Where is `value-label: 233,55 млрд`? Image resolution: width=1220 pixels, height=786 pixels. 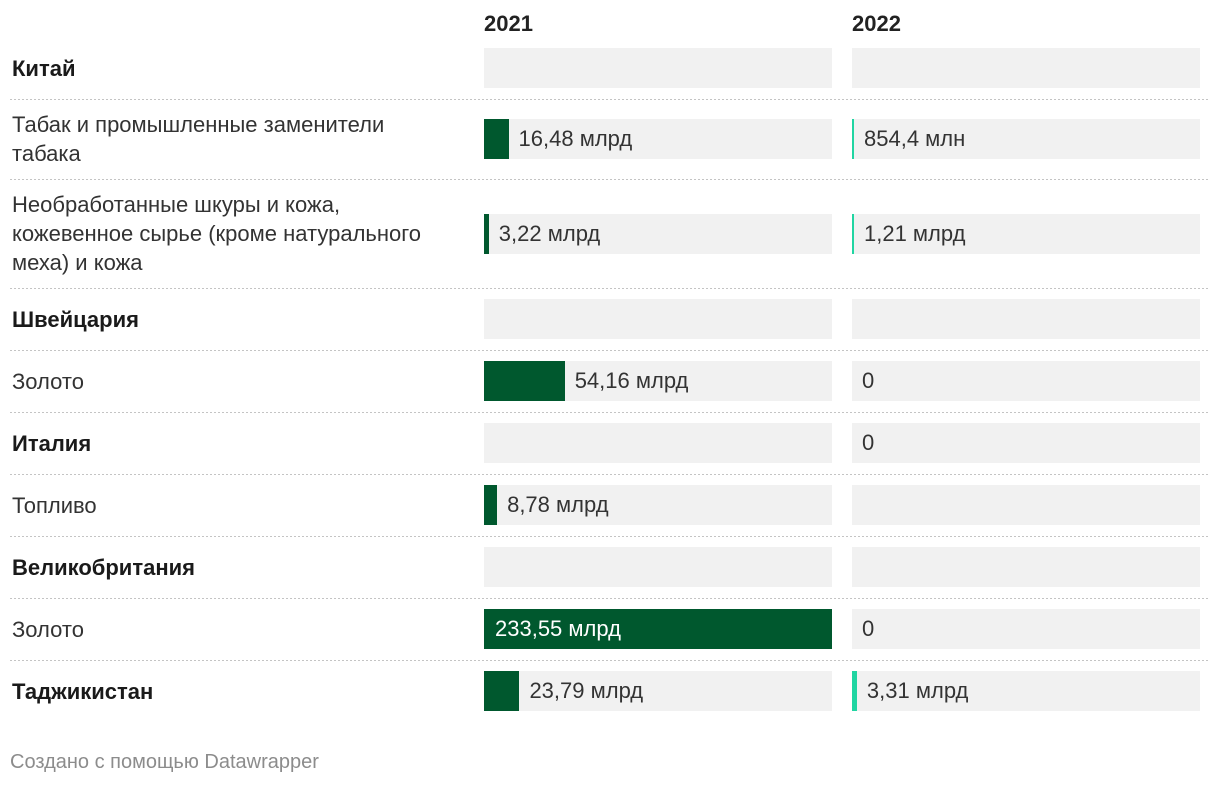 value-label: 233,55 млрд is located at coordinates (558, 628).